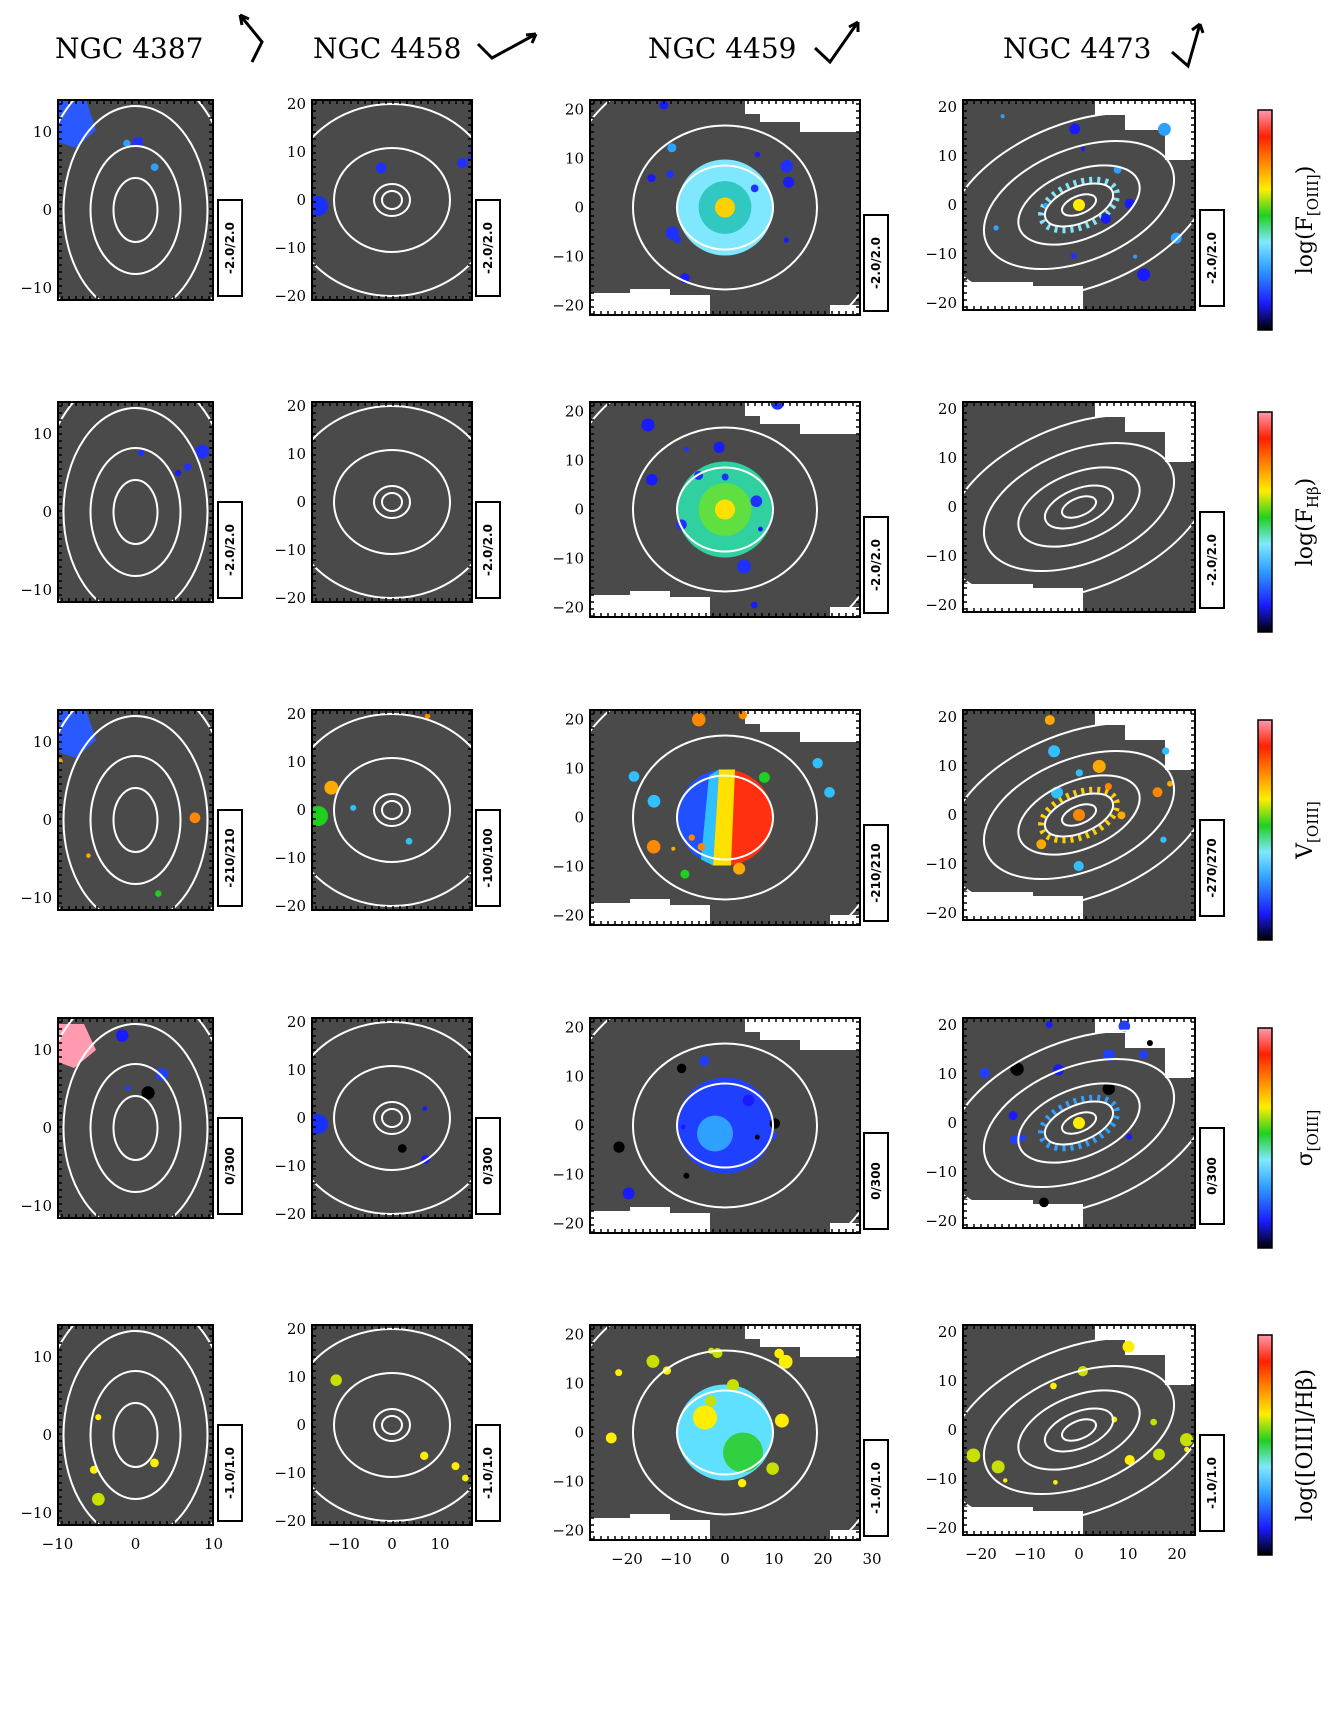  What do you see at coordinates (1289, 522) in the screenshot?
I see `colorbar-row2: log(FHβ)` at bounding box center [1289, 522].